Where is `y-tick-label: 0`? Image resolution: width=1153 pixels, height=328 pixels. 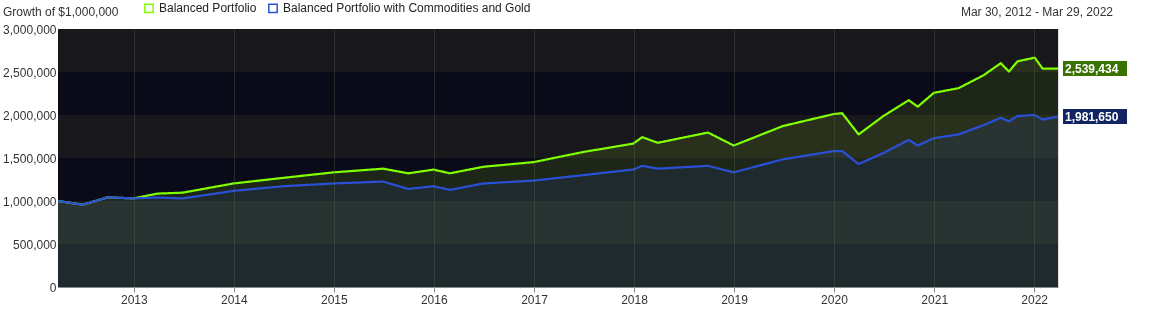 y-tick-label: 0 is located at coordinates (53, 287).